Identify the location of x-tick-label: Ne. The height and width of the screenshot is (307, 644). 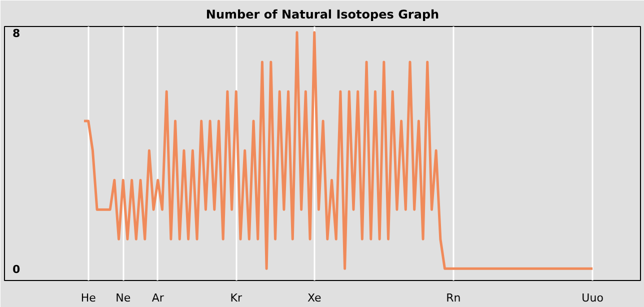
(123, 298).